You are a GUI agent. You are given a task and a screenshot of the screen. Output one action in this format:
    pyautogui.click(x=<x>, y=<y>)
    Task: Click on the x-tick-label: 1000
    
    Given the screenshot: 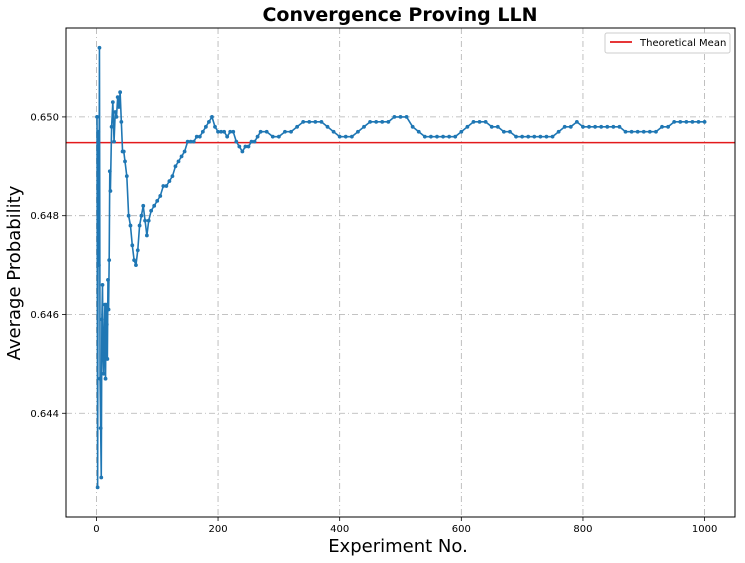 What is the action you would take?
    pyautogui.click(x=704, y=529)
    